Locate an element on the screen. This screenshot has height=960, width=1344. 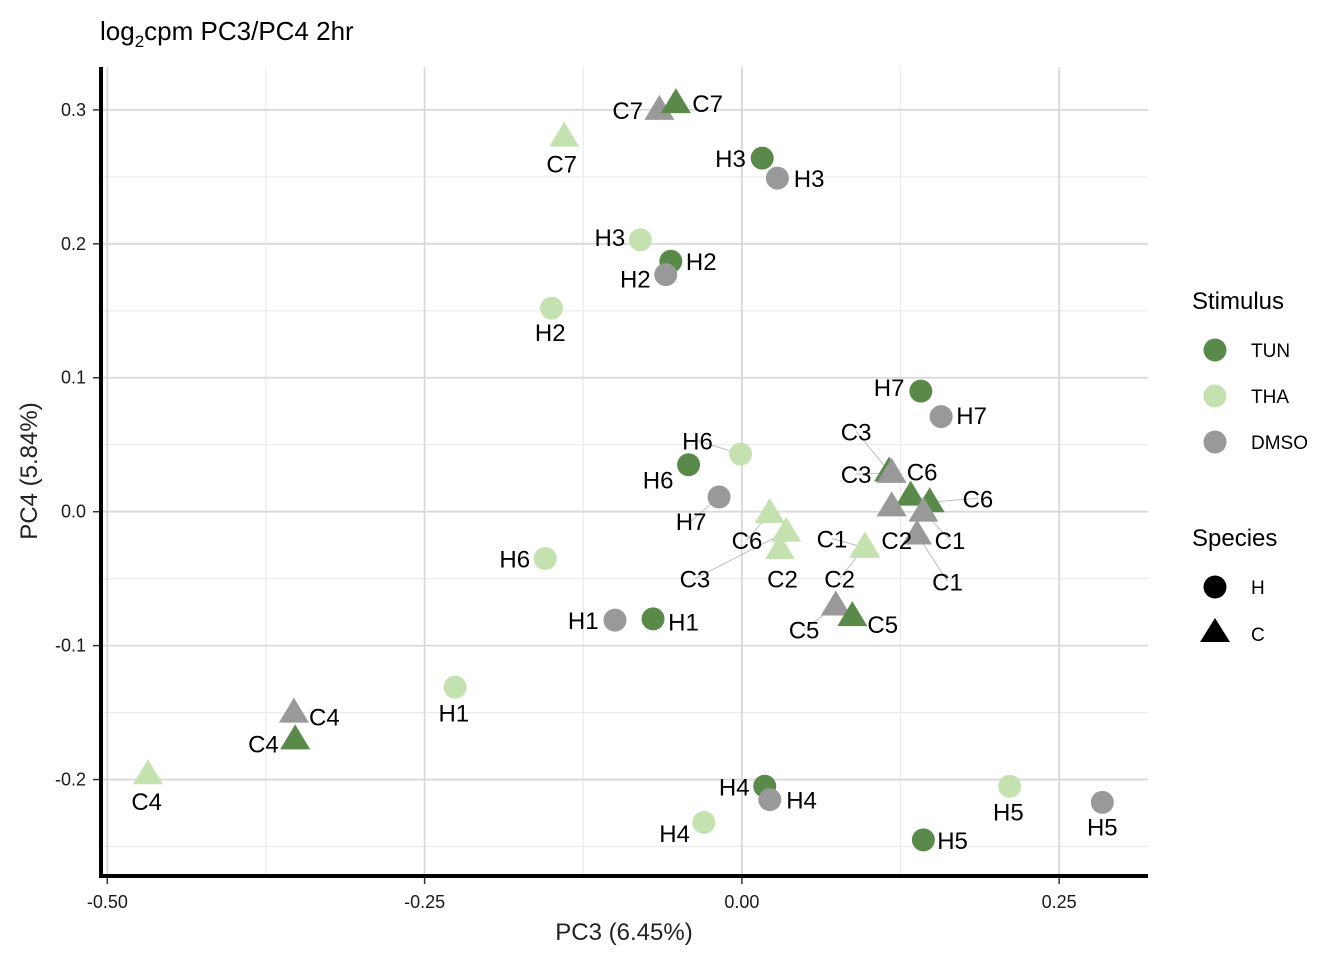
y-tick-label: 0.0 is located at coordinates (73, 512).